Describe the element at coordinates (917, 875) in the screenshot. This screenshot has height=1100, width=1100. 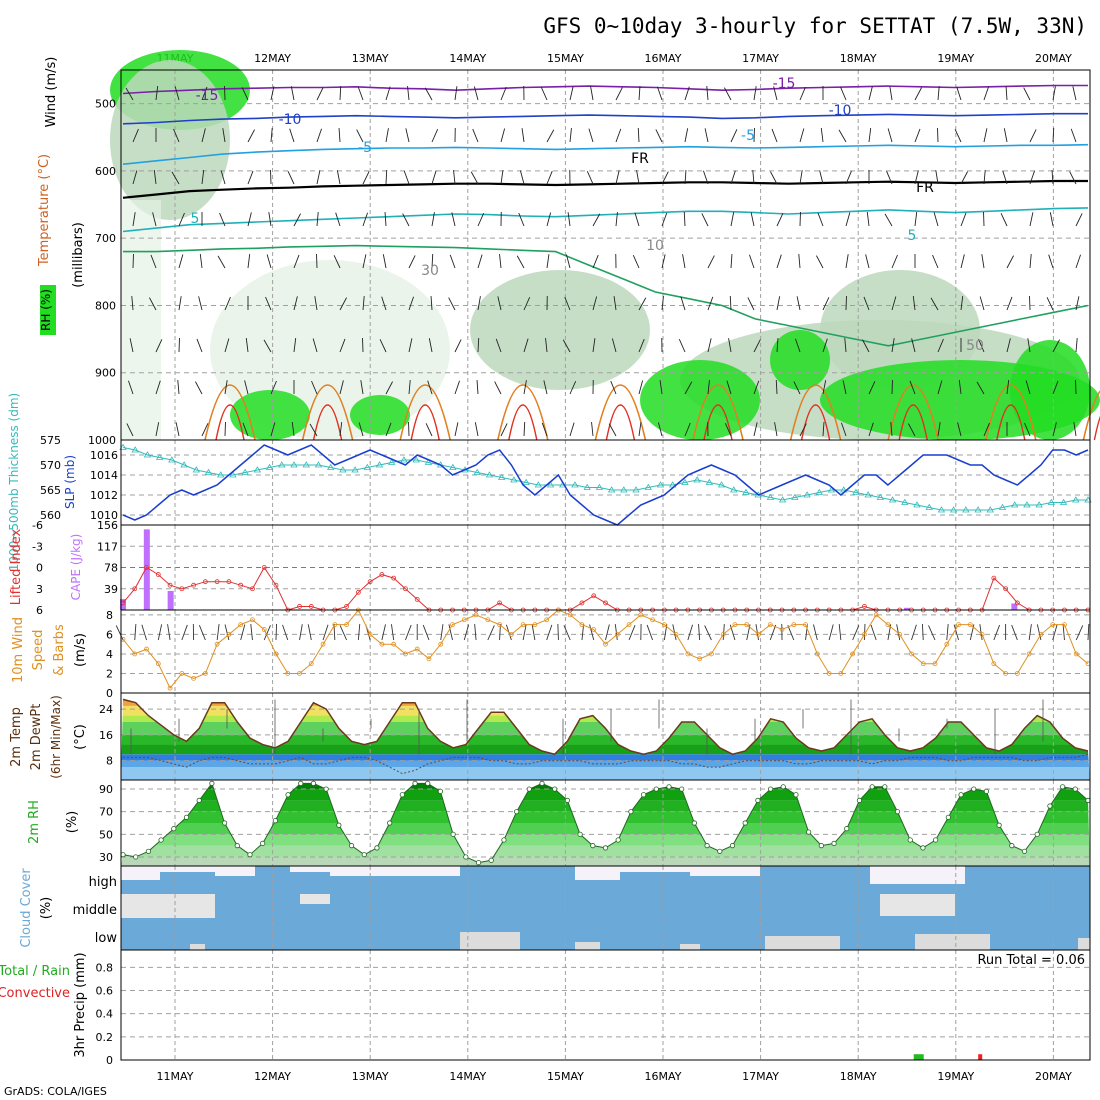
I see `cloud-high-block` at that location.